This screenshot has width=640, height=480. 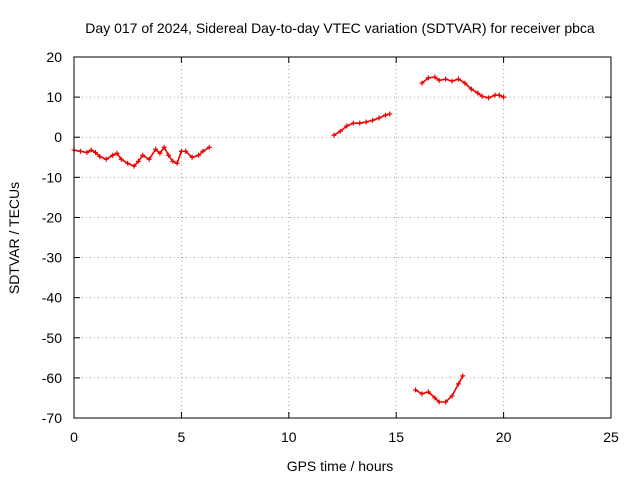 I want to click on x-tick-label: 25, so click(x=611, y=437).